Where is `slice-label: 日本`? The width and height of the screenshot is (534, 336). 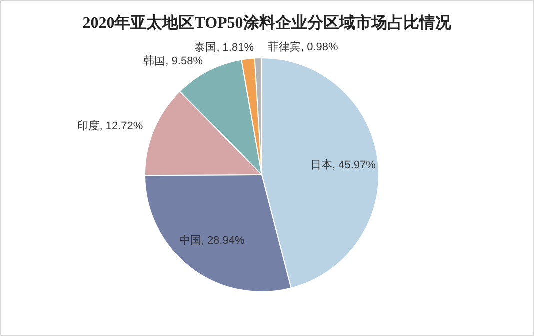 slice-label: 日本 is located at coordinates (321, 165).